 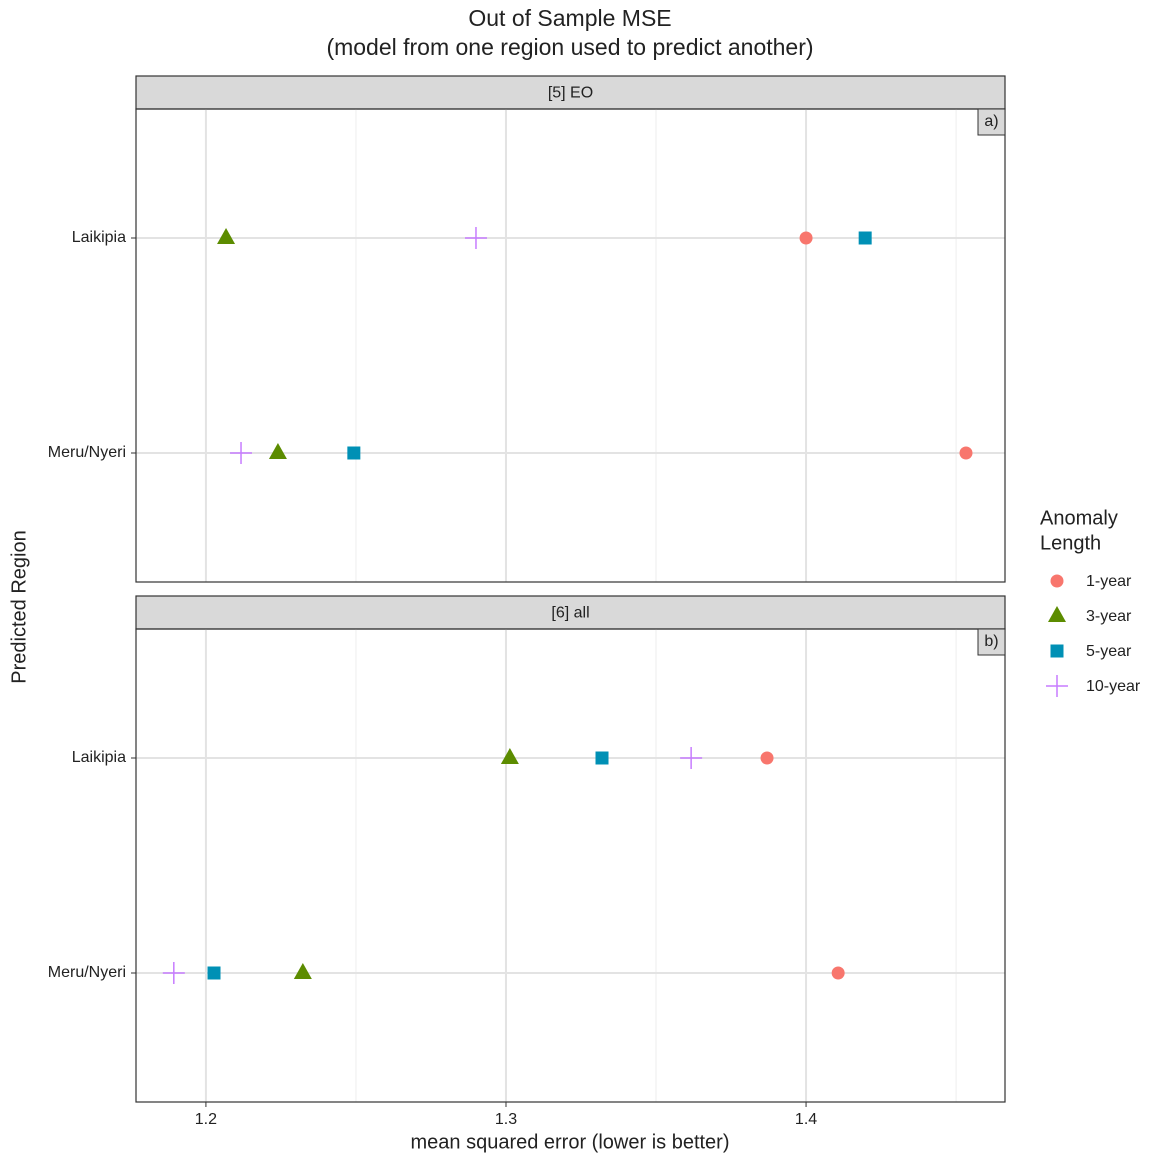 I want to click on legend-label: 3-year, so click(x=1109, y=616).